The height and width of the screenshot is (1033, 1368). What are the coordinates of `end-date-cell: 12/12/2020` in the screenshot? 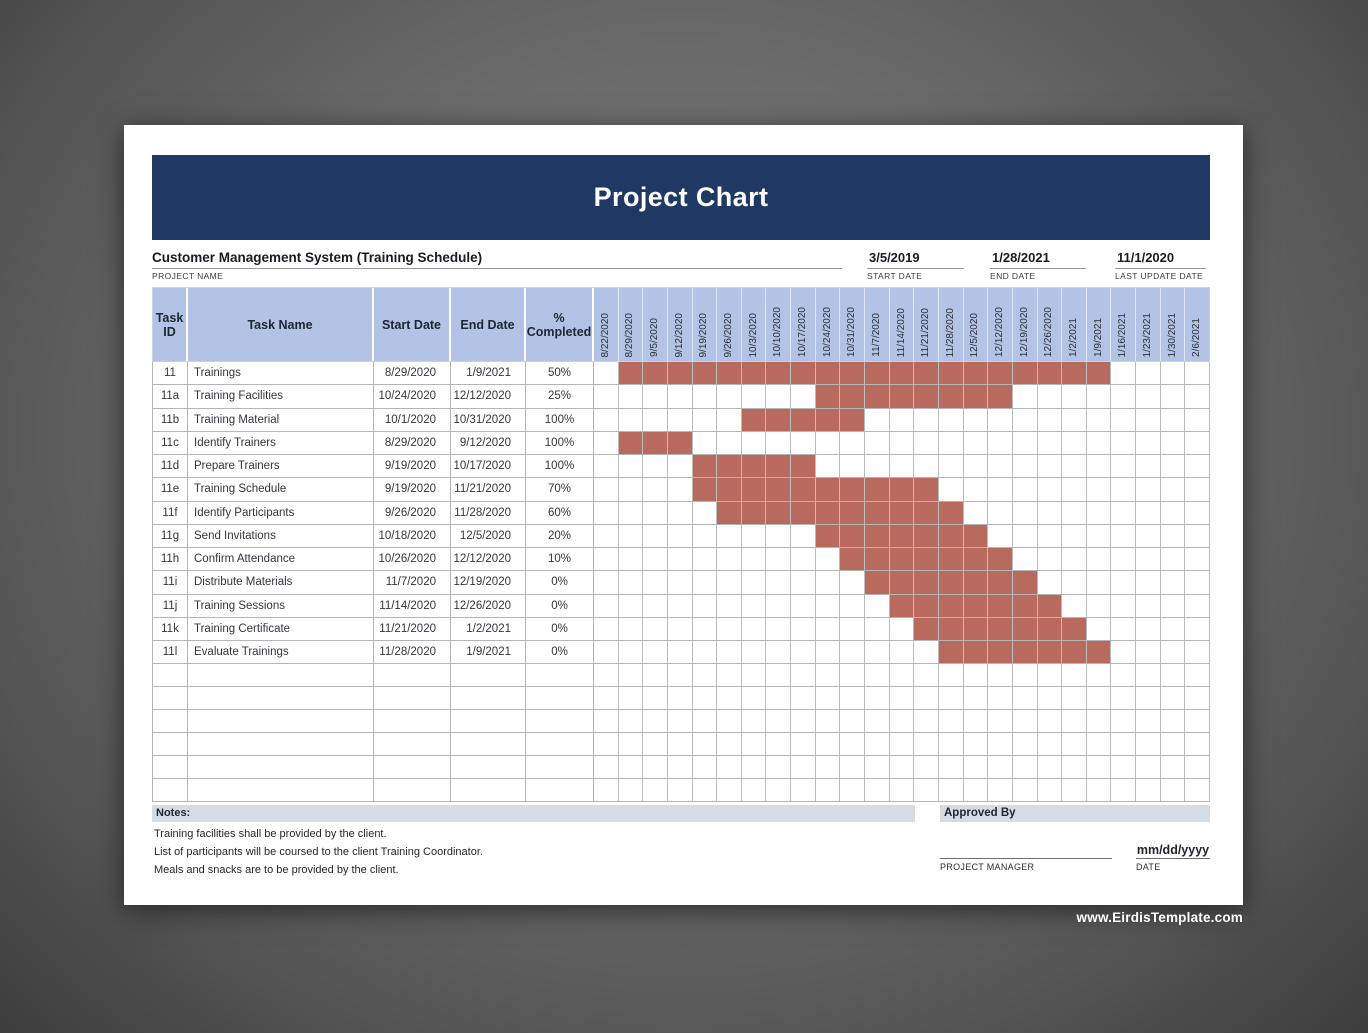 It's located at (488, 559).